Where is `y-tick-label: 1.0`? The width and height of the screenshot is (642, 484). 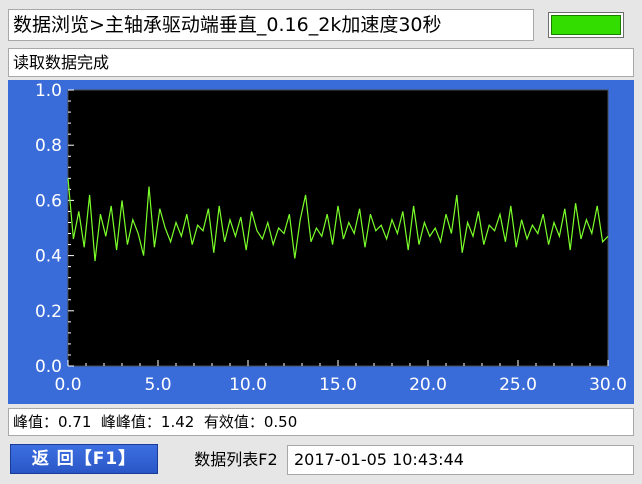 y-tick-label: 1.0 is located at coordinates (48, 91).